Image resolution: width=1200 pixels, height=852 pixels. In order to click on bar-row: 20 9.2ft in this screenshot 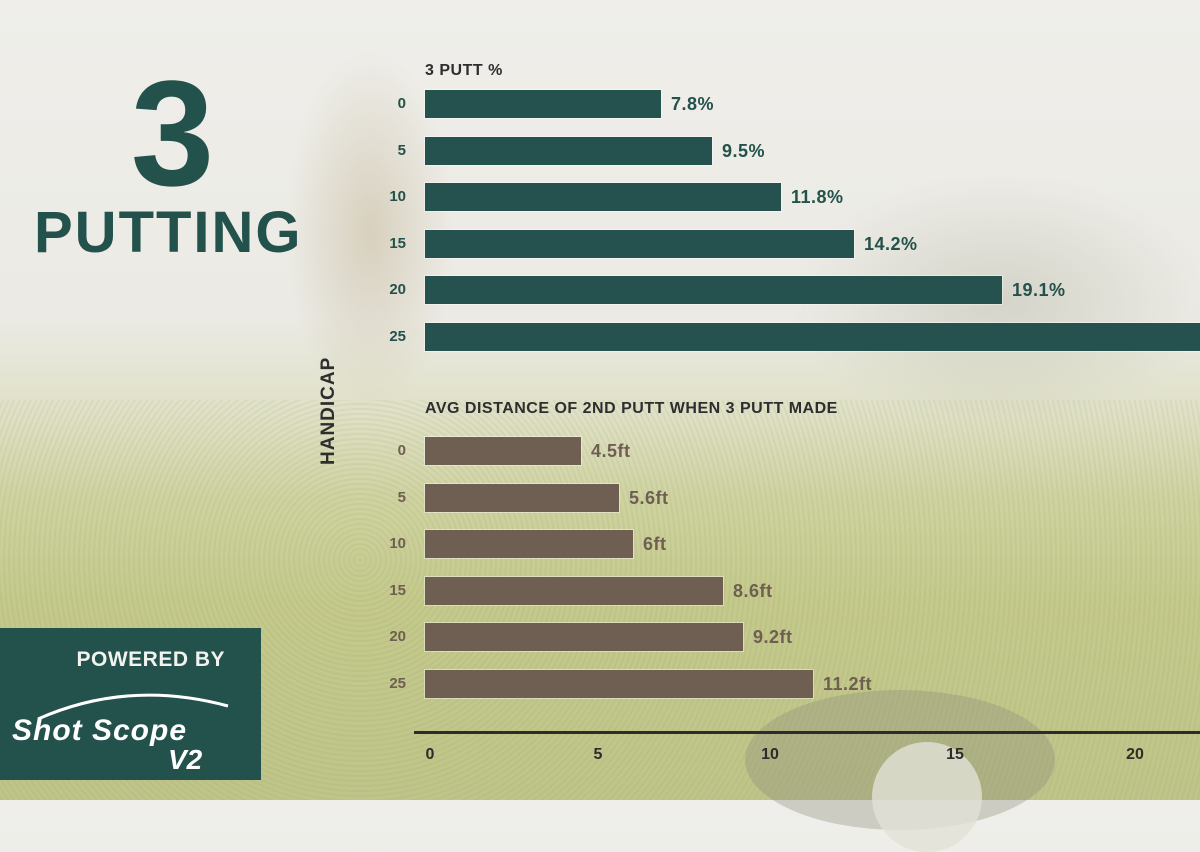, I will do `click(600, 637)`.